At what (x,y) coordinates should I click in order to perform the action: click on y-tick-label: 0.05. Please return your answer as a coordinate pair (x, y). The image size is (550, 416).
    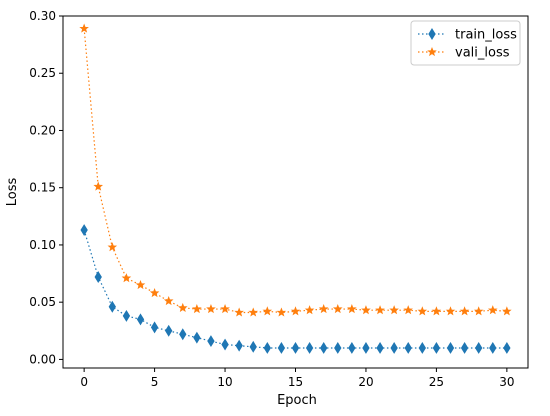
    Looking at the image, I should click on (42, 302).